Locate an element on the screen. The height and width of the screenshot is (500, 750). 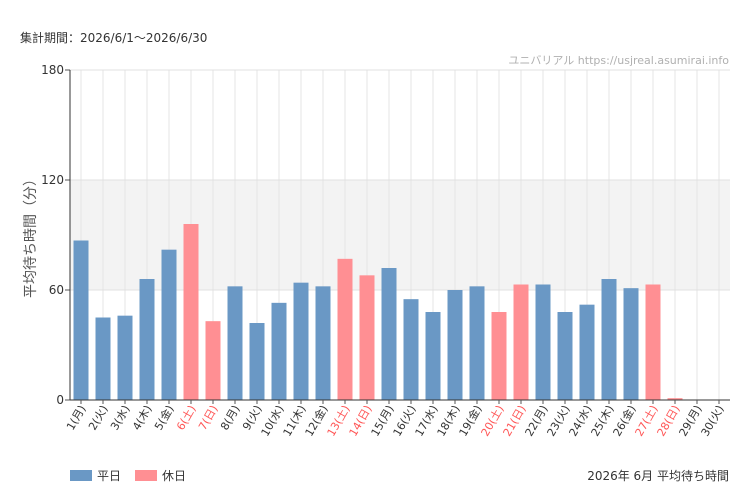
x-tick-label: 5(金) is located at coordinates (163, 418).